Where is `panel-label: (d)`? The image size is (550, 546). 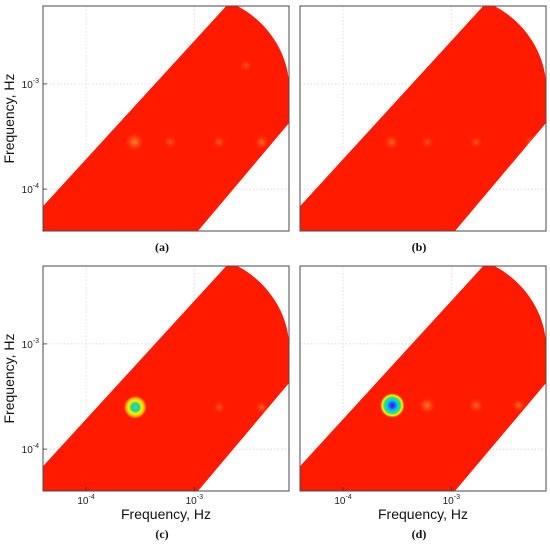
panel-label: (d) is located at coordinates (419, 534).